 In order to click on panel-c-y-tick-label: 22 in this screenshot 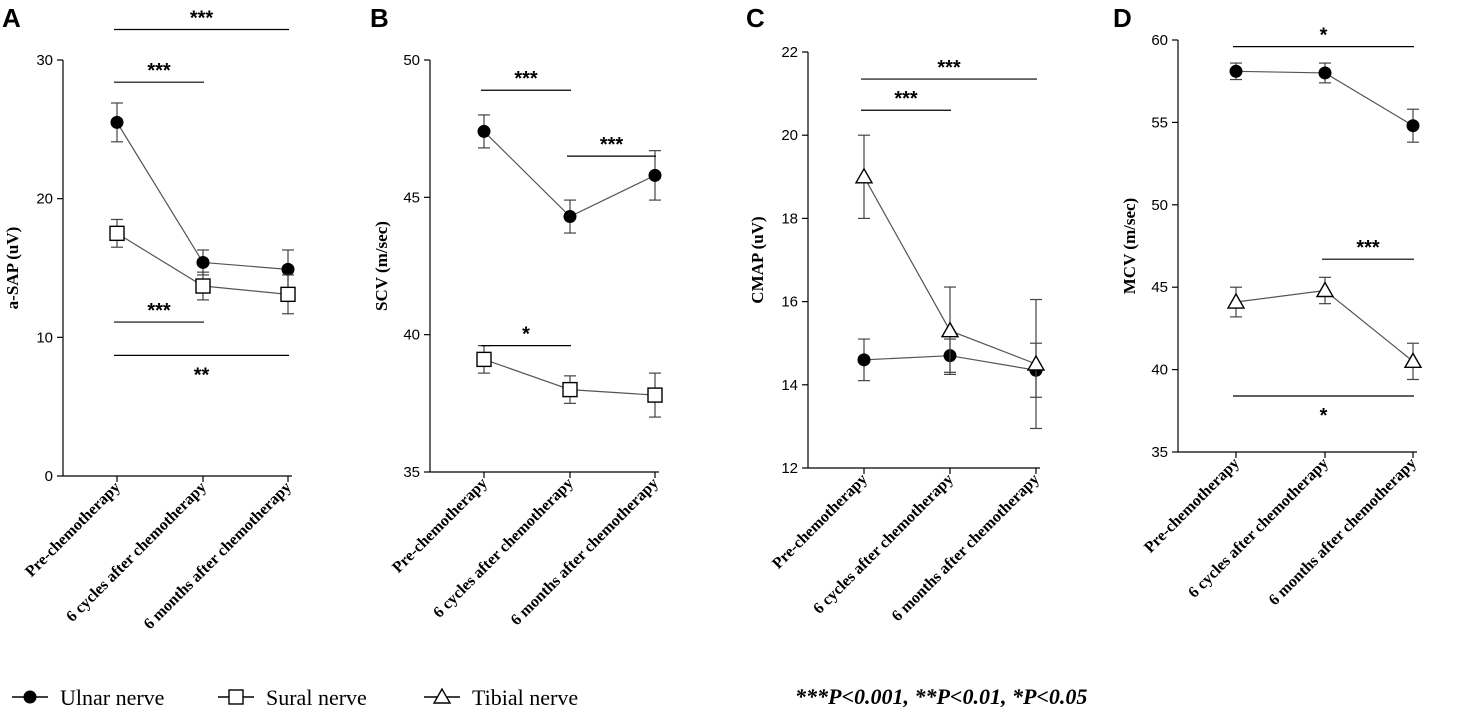, I will do `click(789, 52)`.